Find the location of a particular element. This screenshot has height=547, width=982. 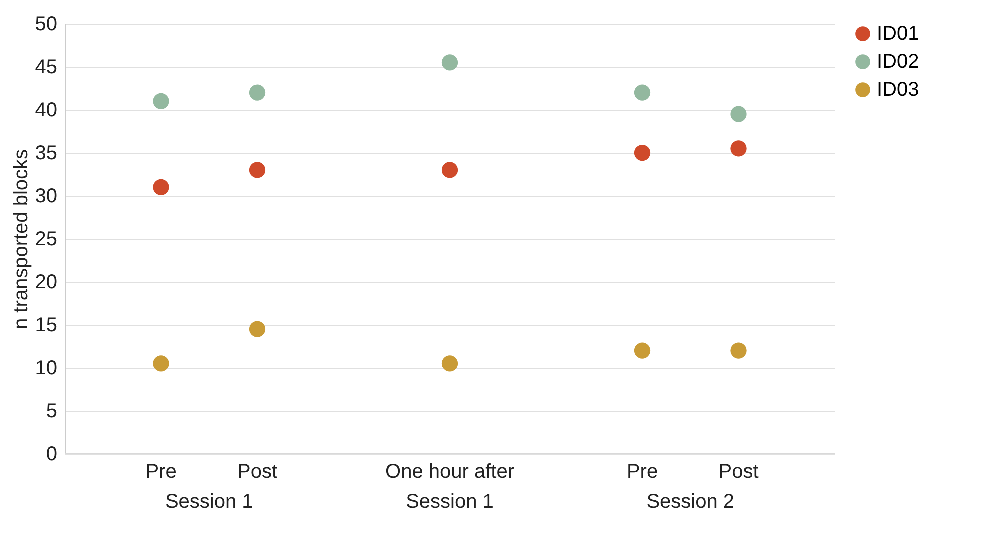

y-tick-label: 20 is located at coordinates (46, 283).